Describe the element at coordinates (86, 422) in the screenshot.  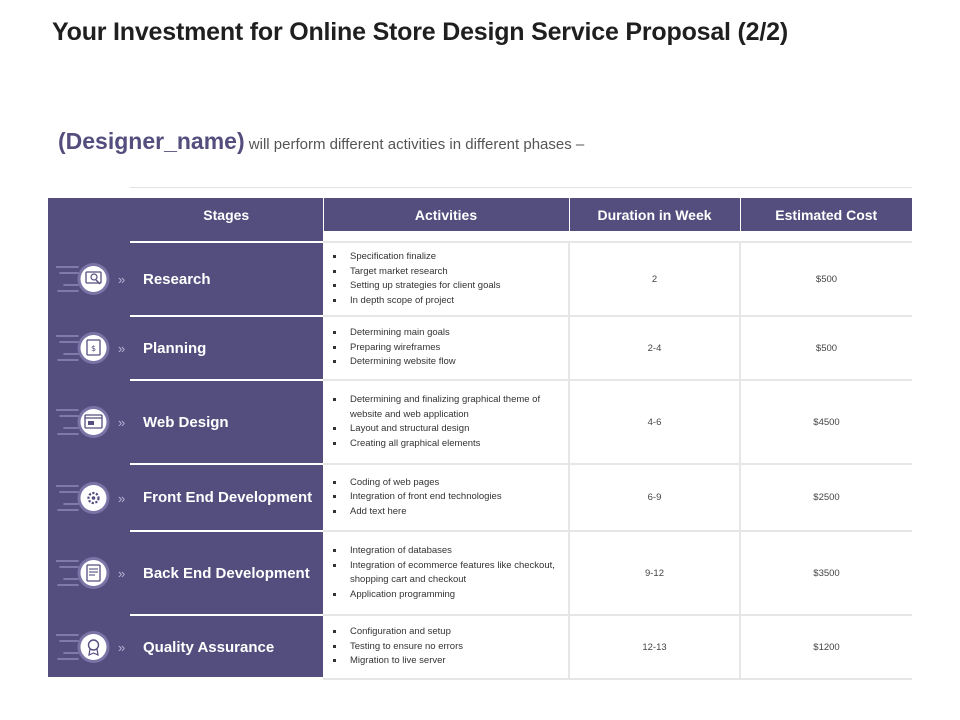
I see `browser-window-icon` at that location.